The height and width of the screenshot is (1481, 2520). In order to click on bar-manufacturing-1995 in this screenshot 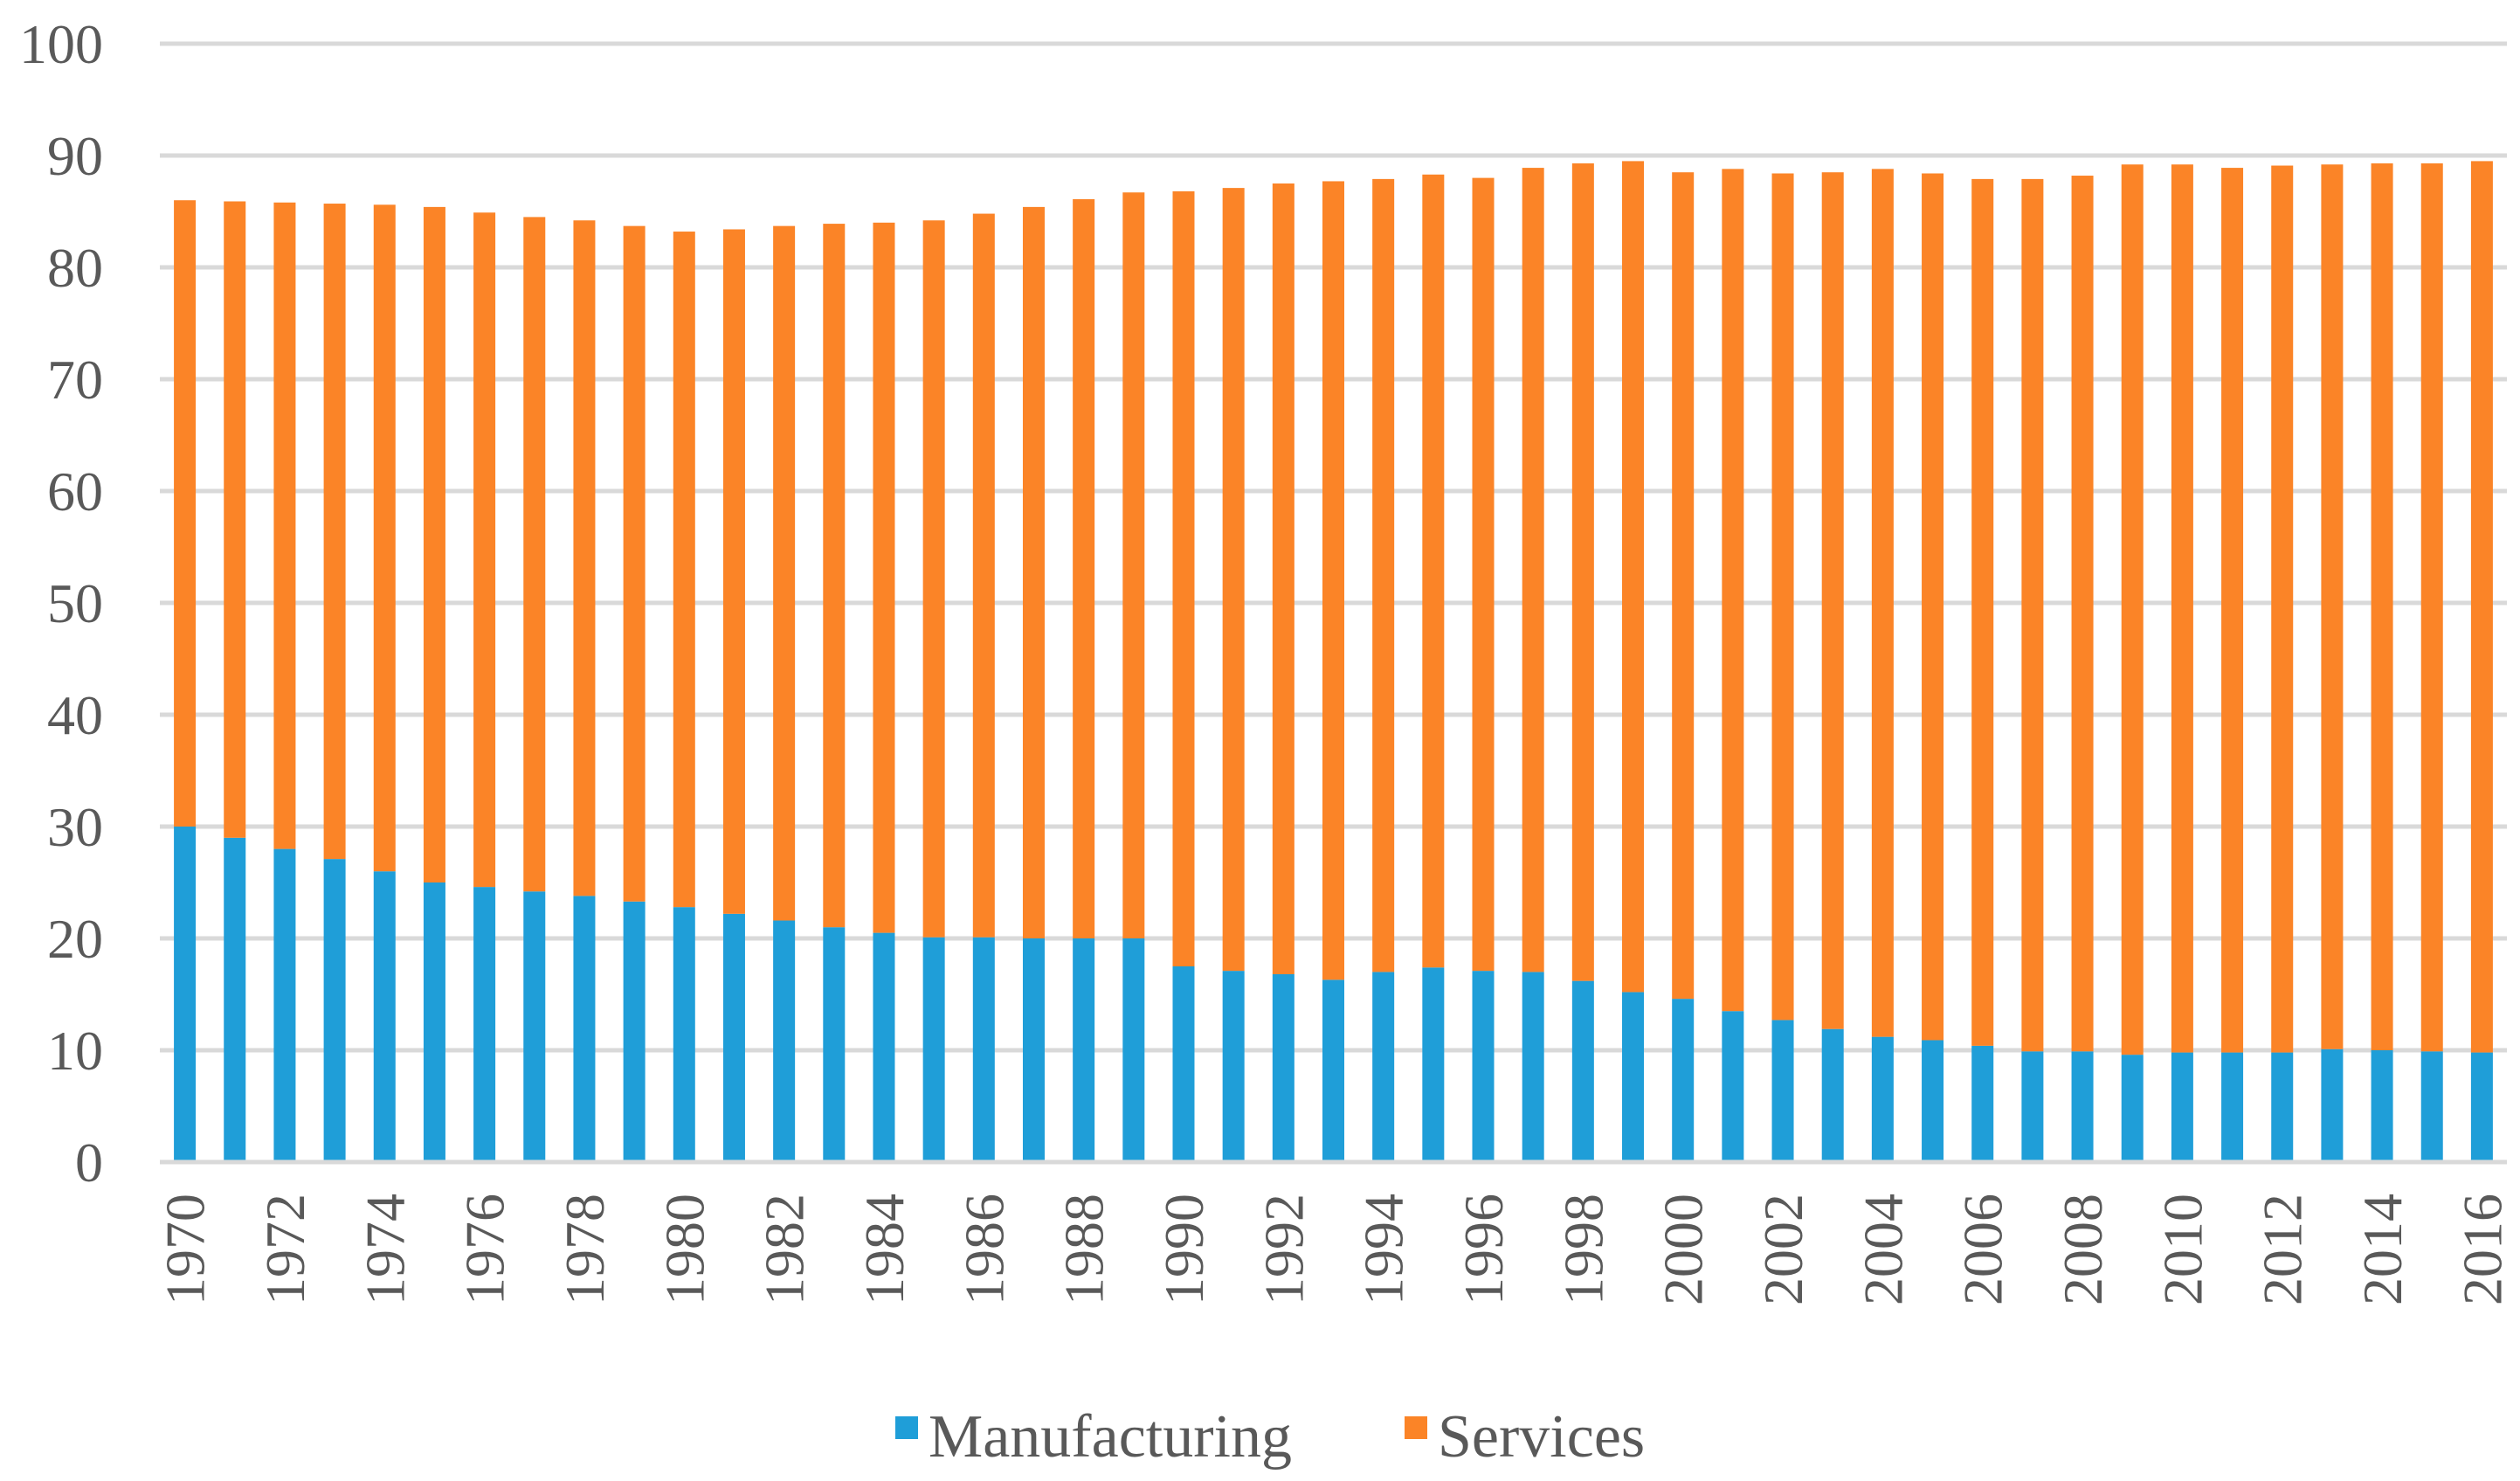, I will do `click(1433, 1064)`.